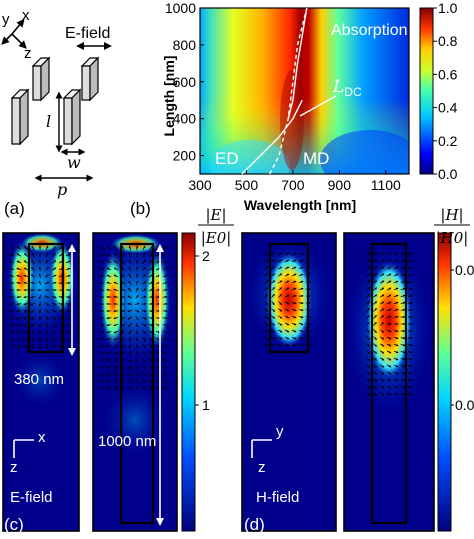 Image resolution: width=474 pixels, height=539 pixels. What do you see at coordinates (304, 91) in the screenshot?
I see `plot-frame` at bounding box center [304, 91].